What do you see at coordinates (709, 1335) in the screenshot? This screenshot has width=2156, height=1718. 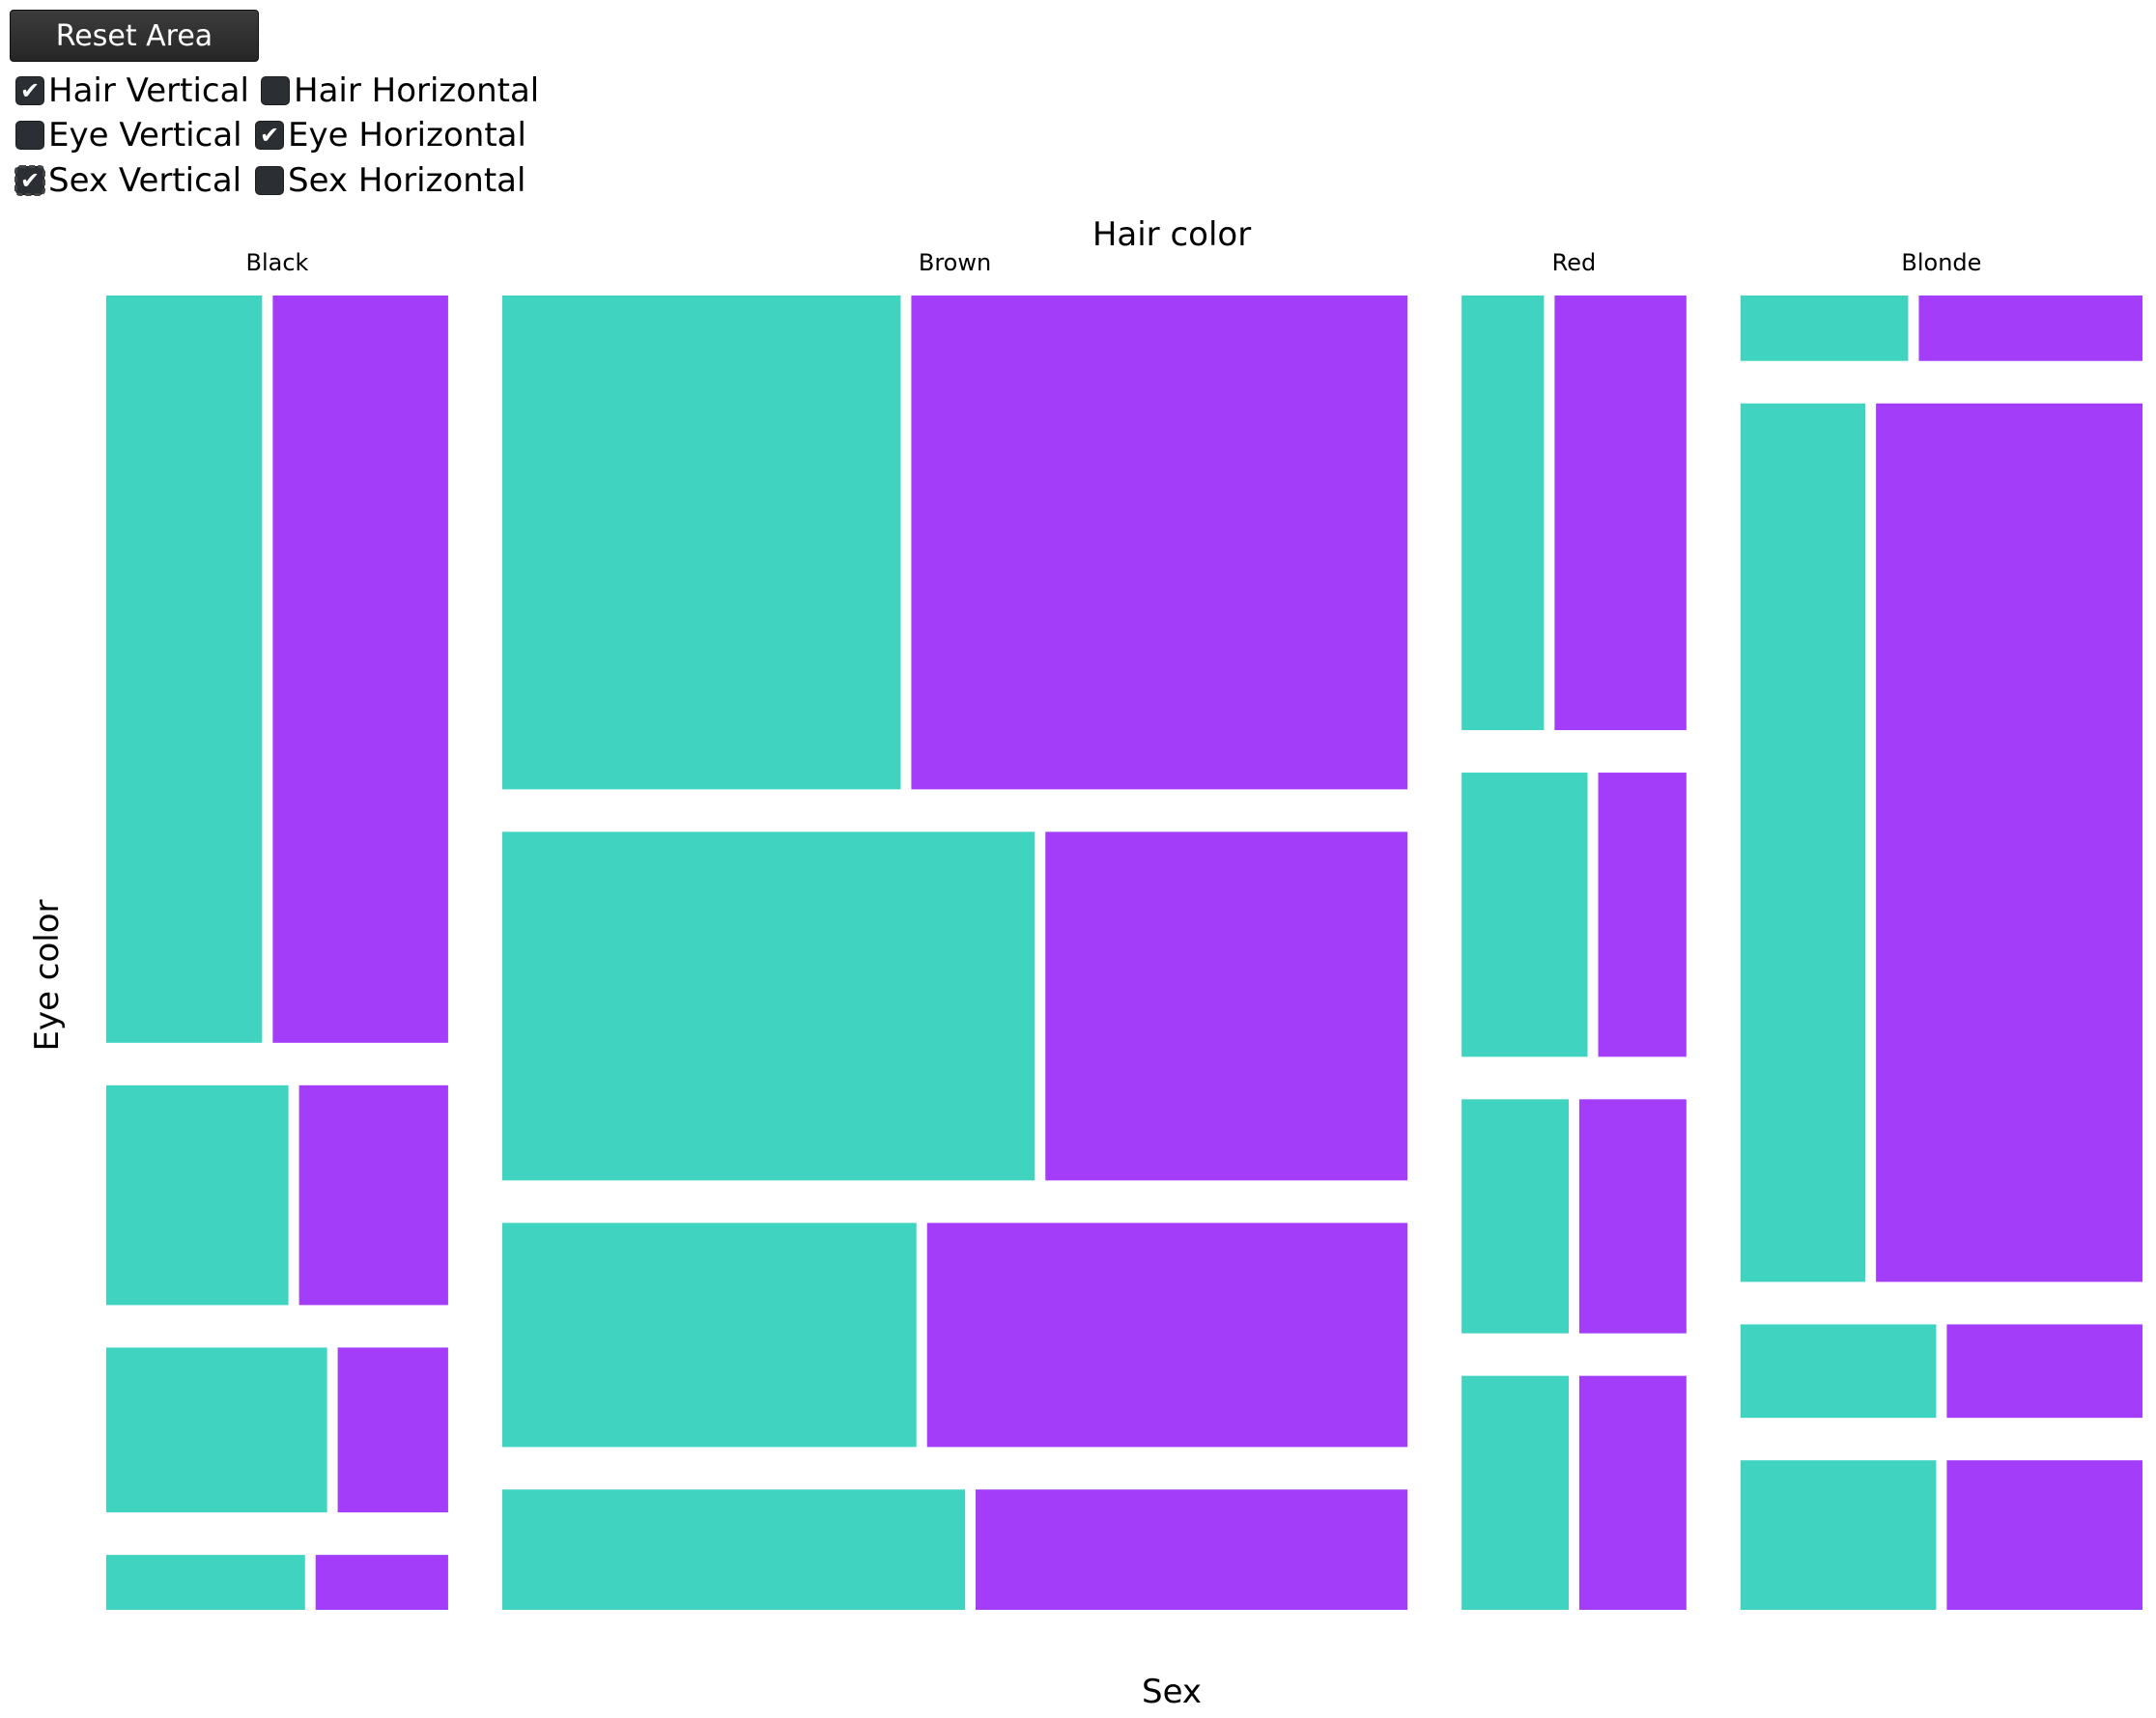 I see `mosaic-tile-brown-eye3-sex1` at bounding box center [709, 1335].